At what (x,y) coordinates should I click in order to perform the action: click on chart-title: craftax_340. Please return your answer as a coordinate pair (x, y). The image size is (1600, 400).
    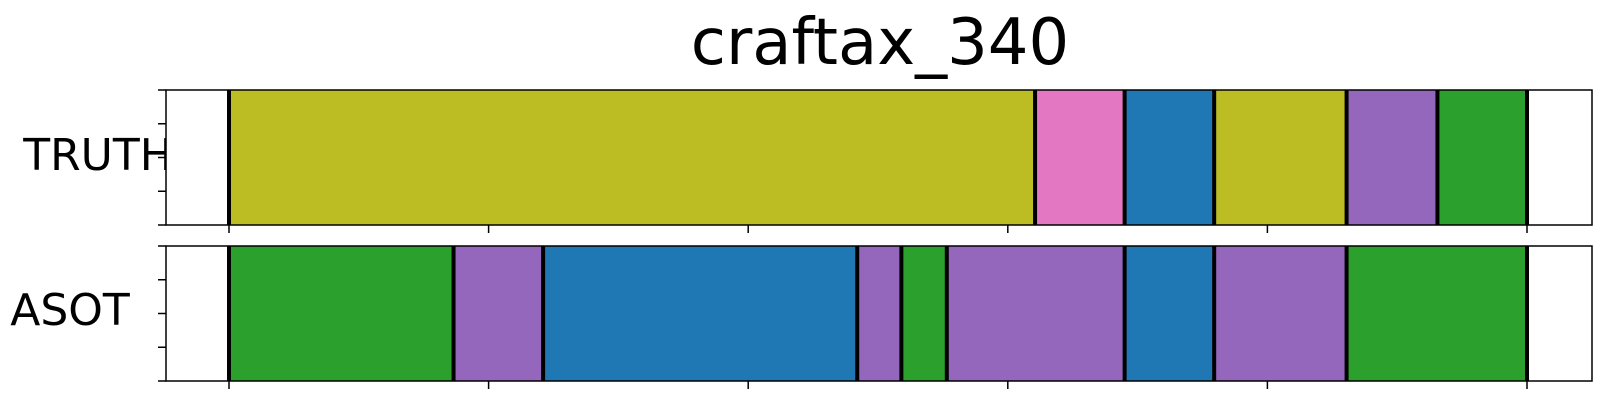
    Looking at the image, I should click on (880, 43).